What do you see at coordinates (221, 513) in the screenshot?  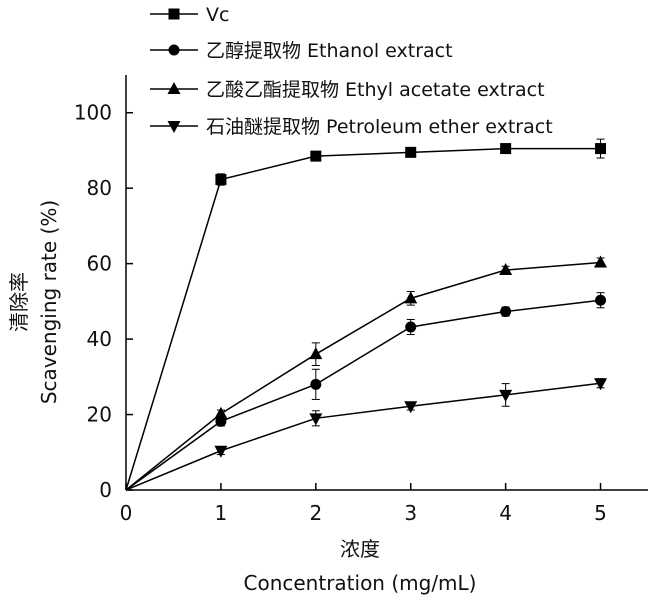 I see `x-tick-label: 1` at bounding box center [221, 513].